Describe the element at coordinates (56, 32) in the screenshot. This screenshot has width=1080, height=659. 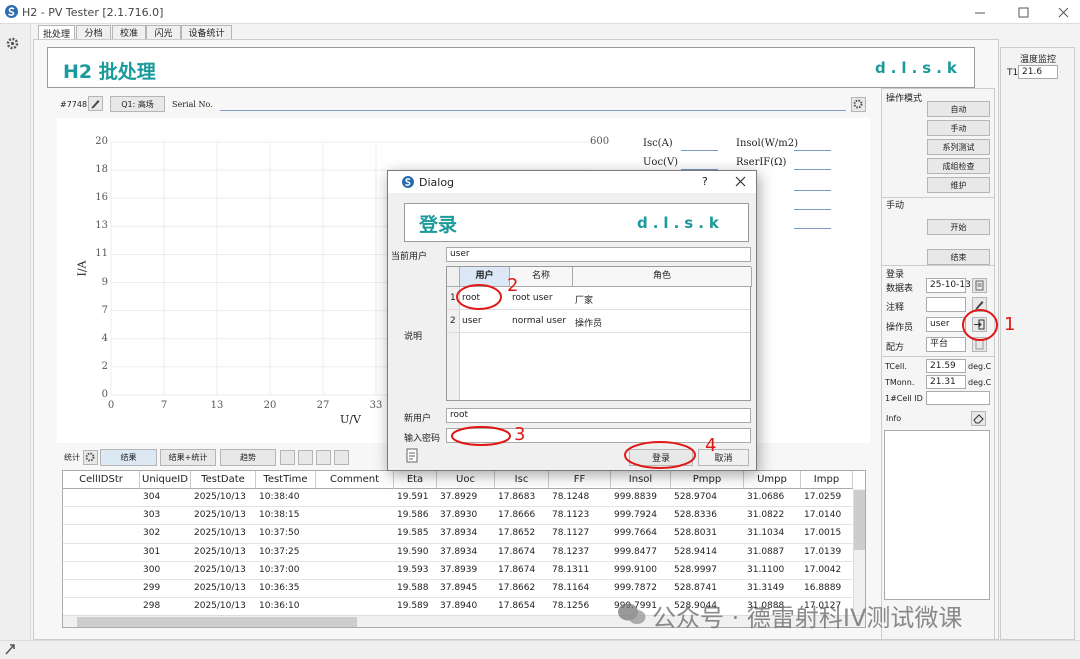
I see `tab: 批处理` at that location.